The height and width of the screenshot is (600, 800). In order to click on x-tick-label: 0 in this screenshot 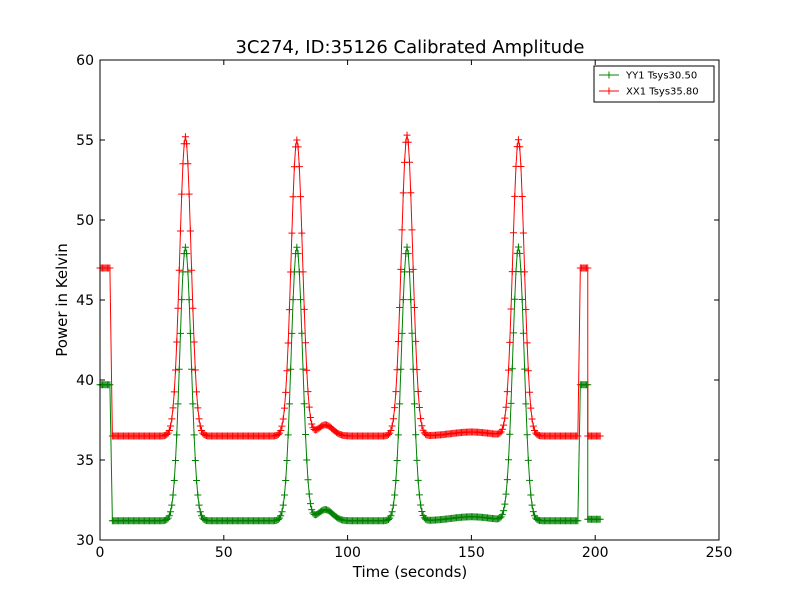, I will do `click(100, 553)`.